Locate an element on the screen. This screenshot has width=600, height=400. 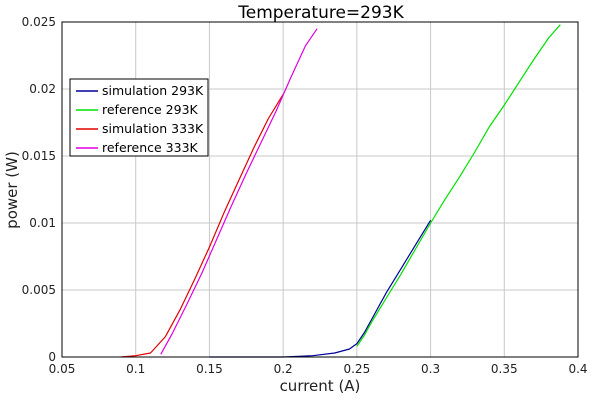
x-tick-label: 0.25 is located at coordinates (356, 369).